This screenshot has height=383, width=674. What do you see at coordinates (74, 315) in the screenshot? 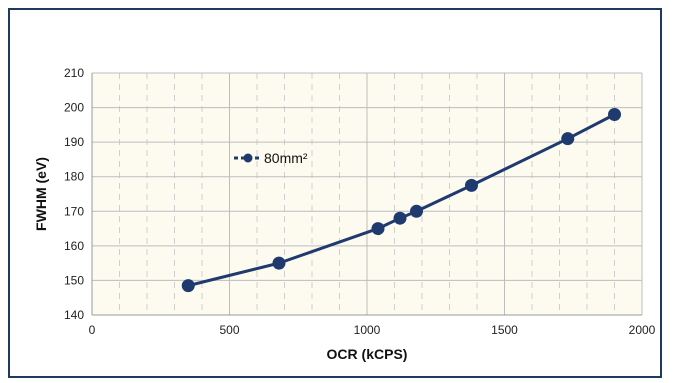
I see `y-tick-label: 140` at bounding box center [74, 315].